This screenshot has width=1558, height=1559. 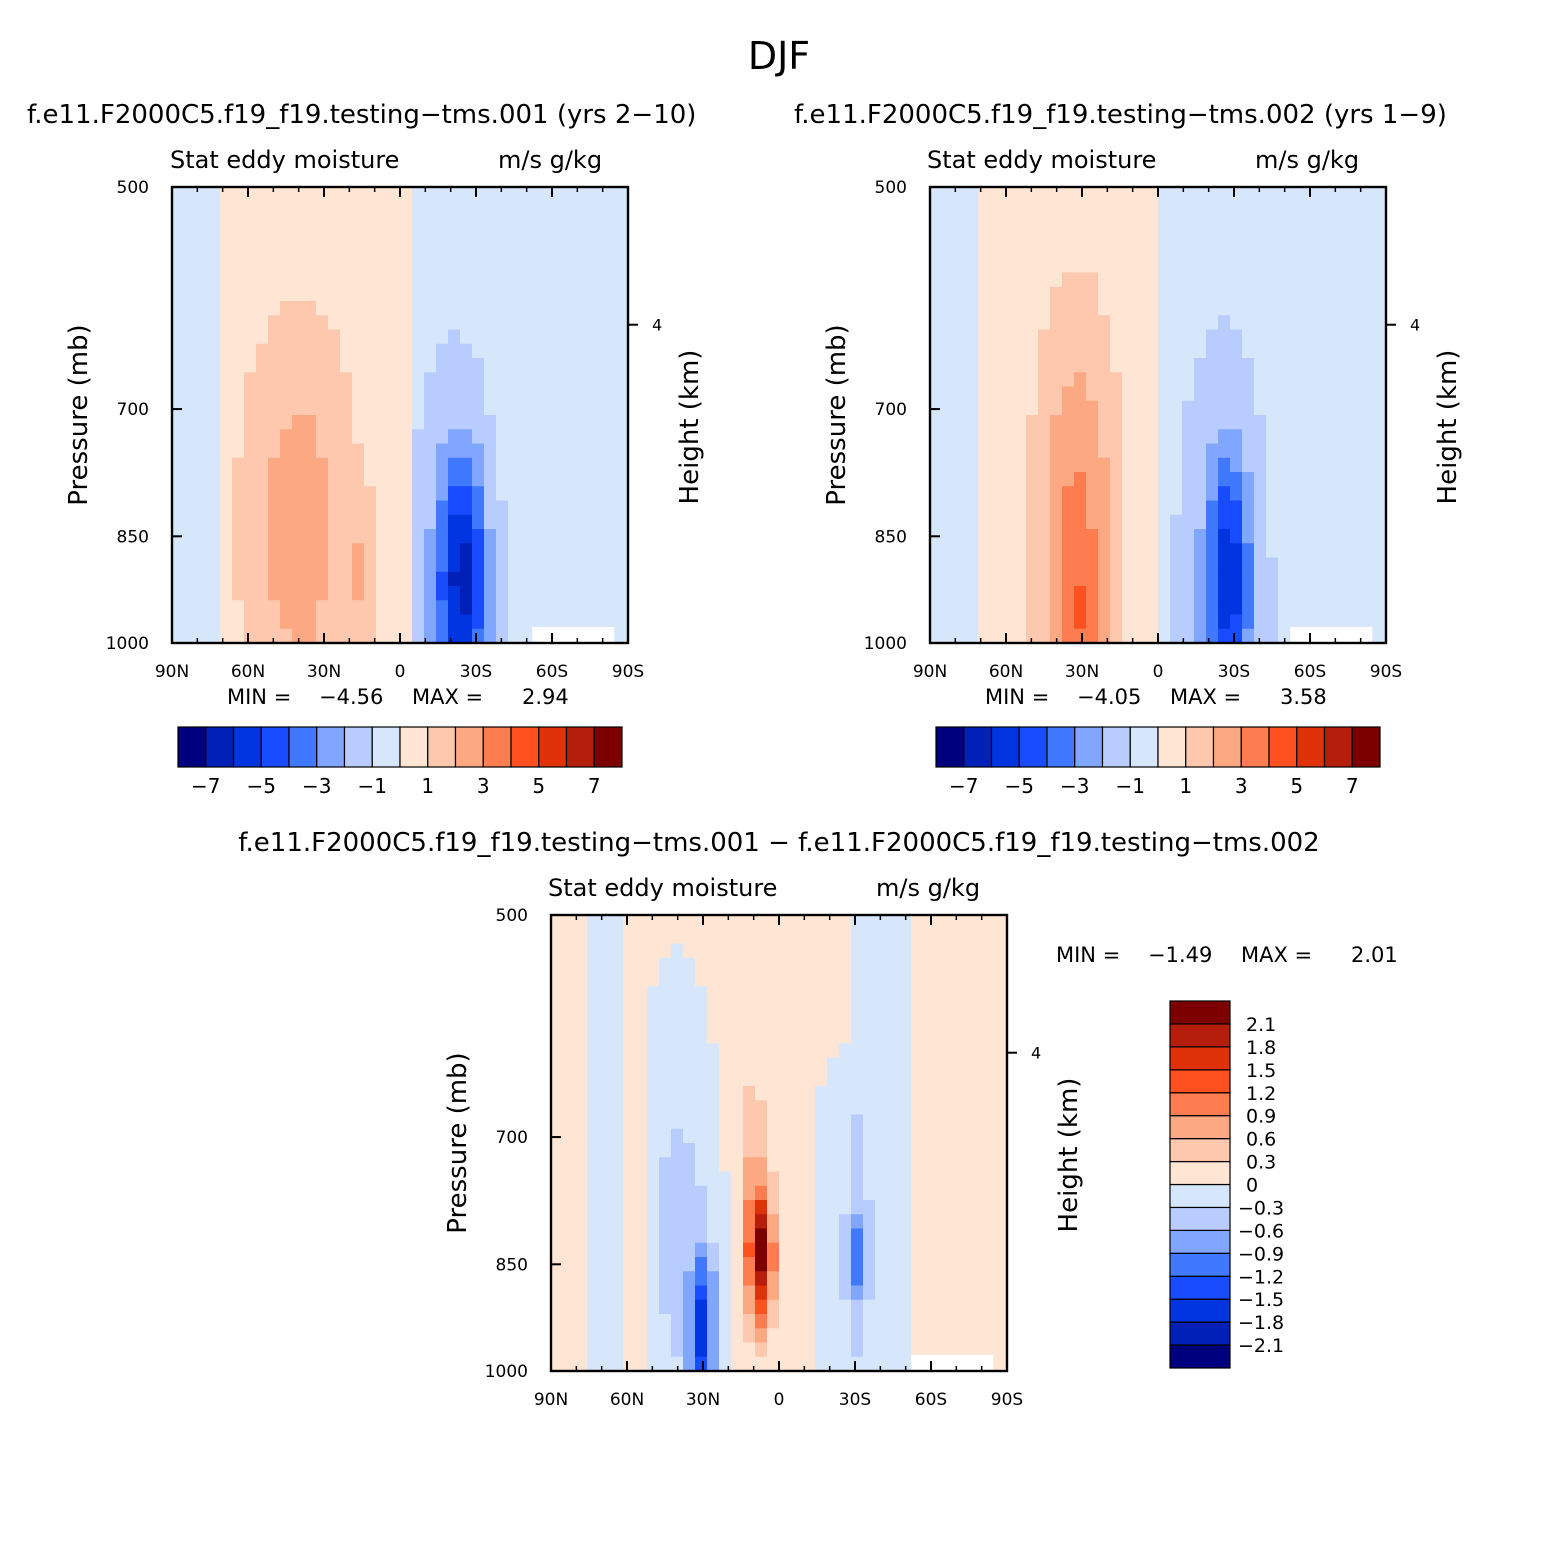 I want to click on panel-2-max-label: MAX =, so click(x=1205, y=697).